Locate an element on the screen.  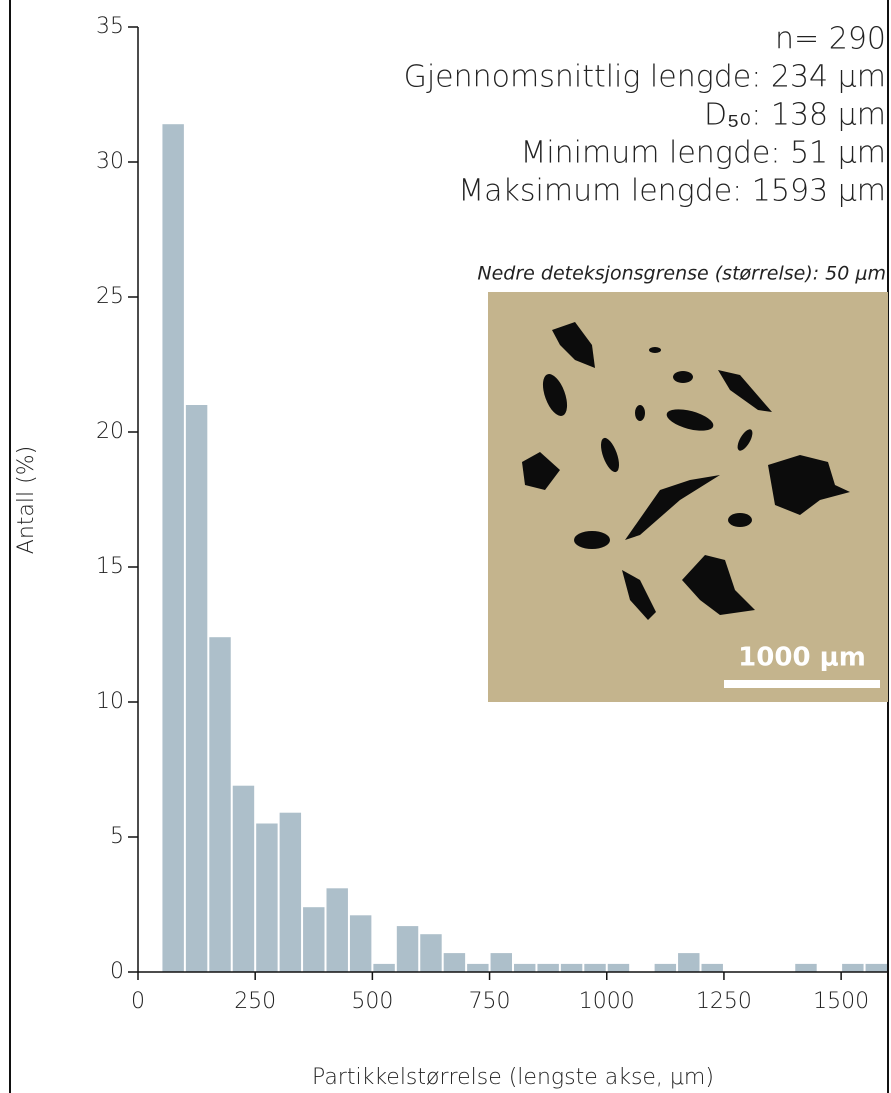
x-axis-label: Partikkelstørrelse (lengste akse, μm) is located at coordinates (513, 1077).